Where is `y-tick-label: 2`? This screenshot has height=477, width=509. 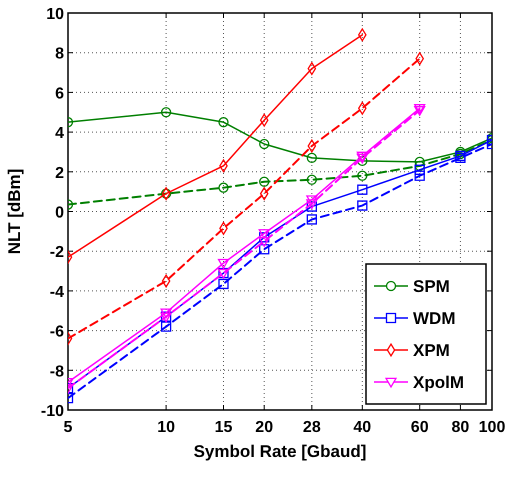
y-tick-label: 2 is located at coordinates (59, 173).